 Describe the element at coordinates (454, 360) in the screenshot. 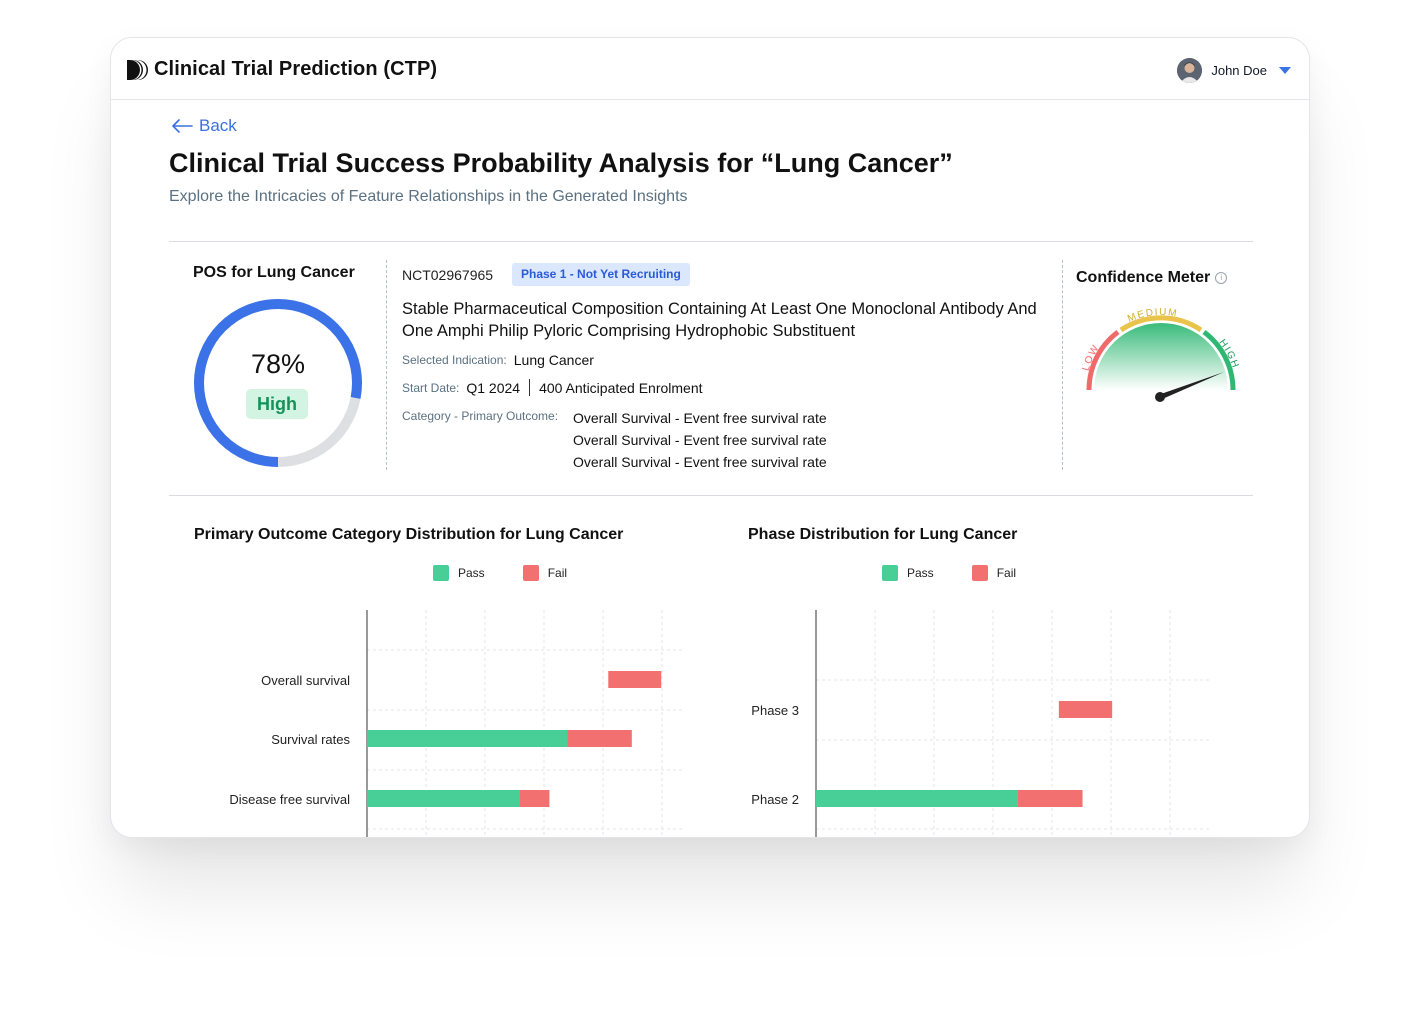

I see `indication-label: Selected Indication:` at that location.